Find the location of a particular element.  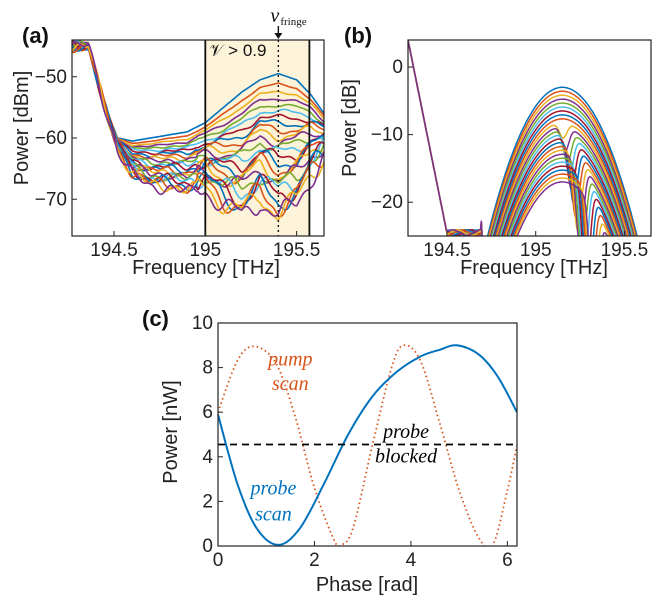

panel-a-xlabel: Frequency [THz] is located at coordinates (206, 268).